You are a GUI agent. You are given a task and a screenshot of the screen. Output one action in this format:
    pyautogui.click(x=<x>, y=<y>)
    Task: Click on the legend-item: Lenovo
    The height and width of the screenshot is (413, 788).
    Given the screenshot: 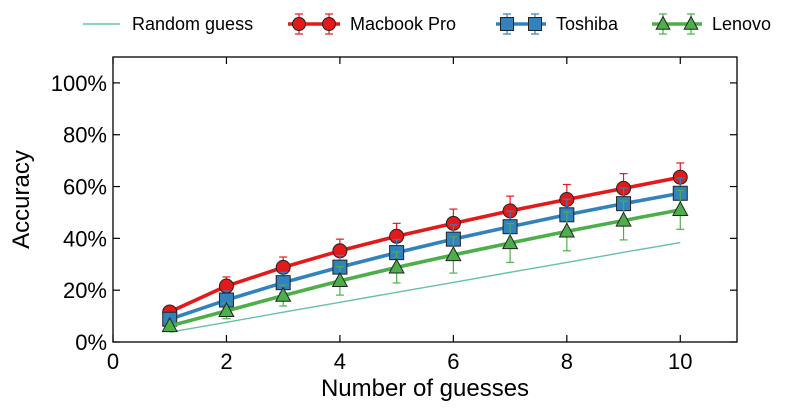 What is the action you would take?
    pyautogui.click(x=711, y=24)
    